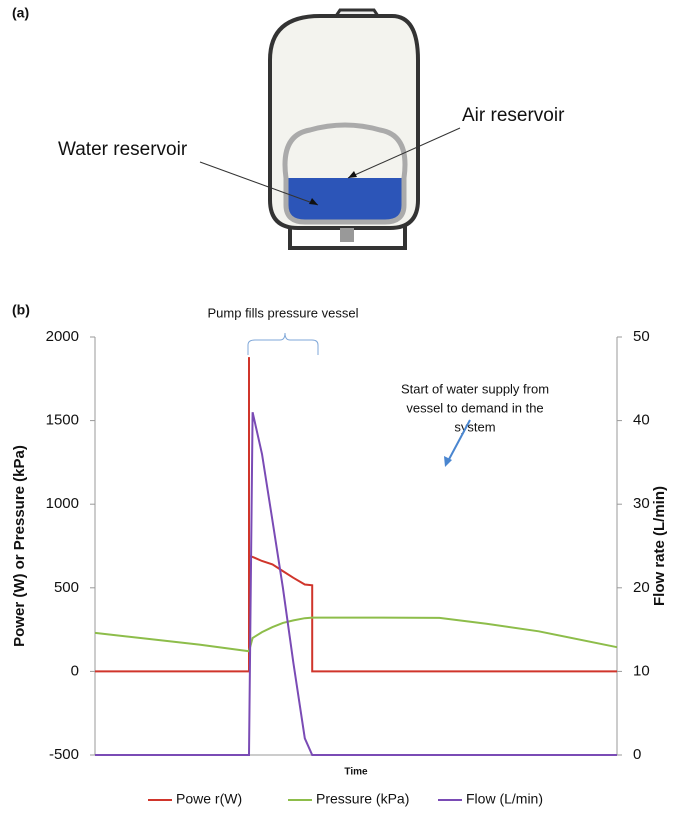 Image resolution: width=675 pixels, height=820 pixels. I want to click on air-label: Air reservoir, so click(513, 115).